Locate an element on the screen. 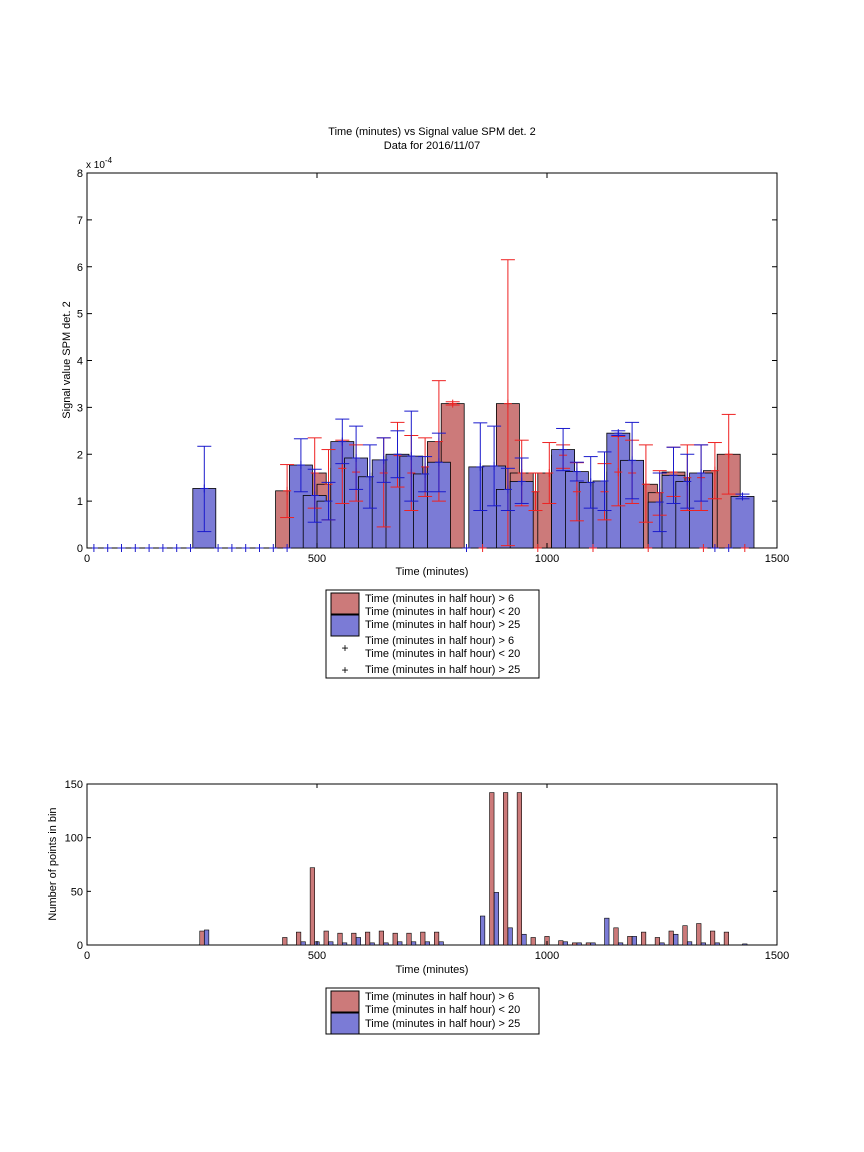 The height and width of the screenshot is (1152, 864). blue-bar is located at coordinates (742, 522).